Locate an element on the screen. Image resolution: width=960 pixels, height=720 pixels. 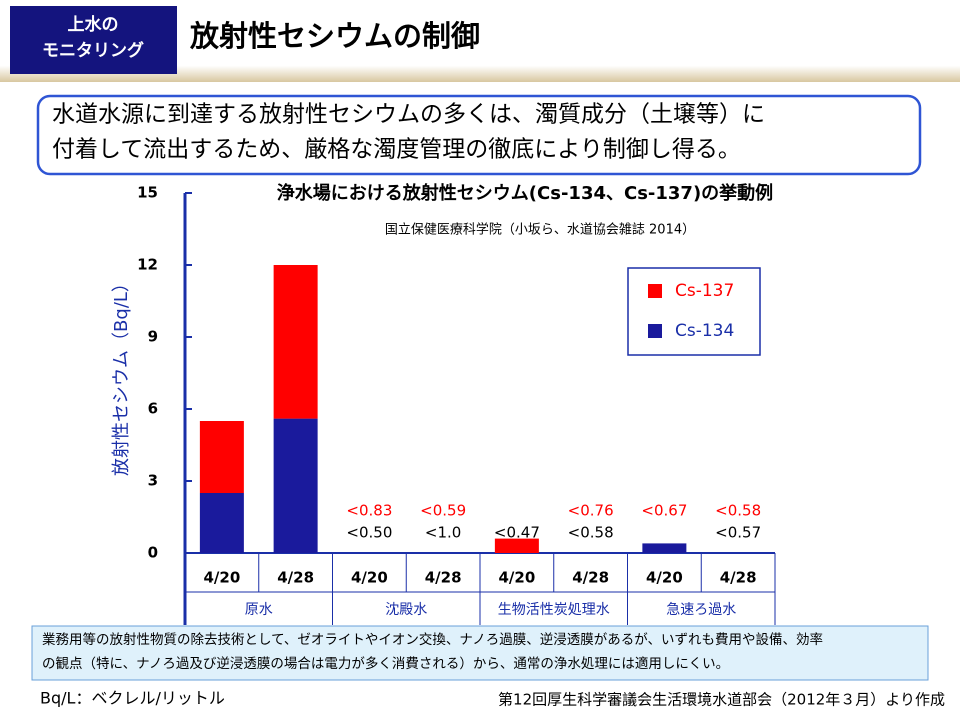
y-axis-label: 放射性セシウム（Bq/L） is located at coordinates (121, 375).